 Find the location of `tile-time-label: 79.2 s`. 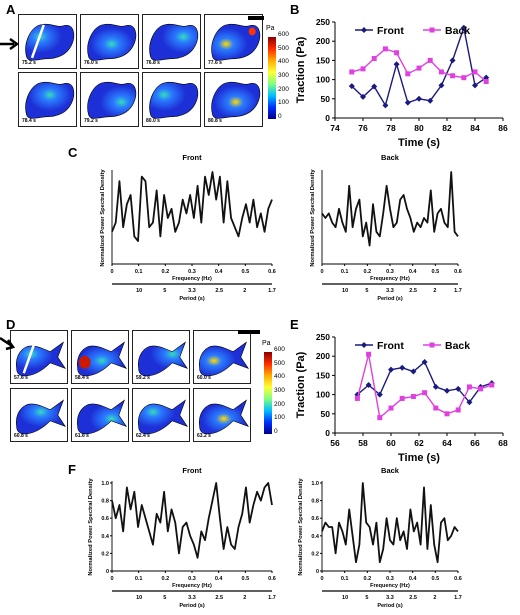

tile-time-label: 79.2 s is located at coordinates (91, 121).